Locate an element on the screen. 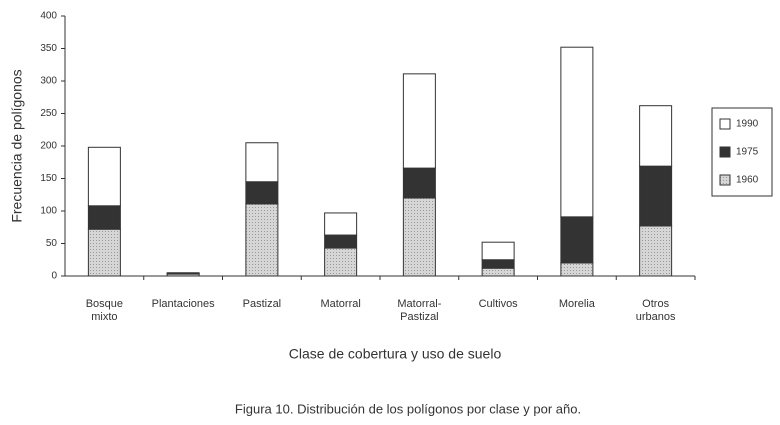 The height and width of the screenshot is (425, 780). x-tick-label: Matorral-Pastizal is located at coordinates (419, 310).